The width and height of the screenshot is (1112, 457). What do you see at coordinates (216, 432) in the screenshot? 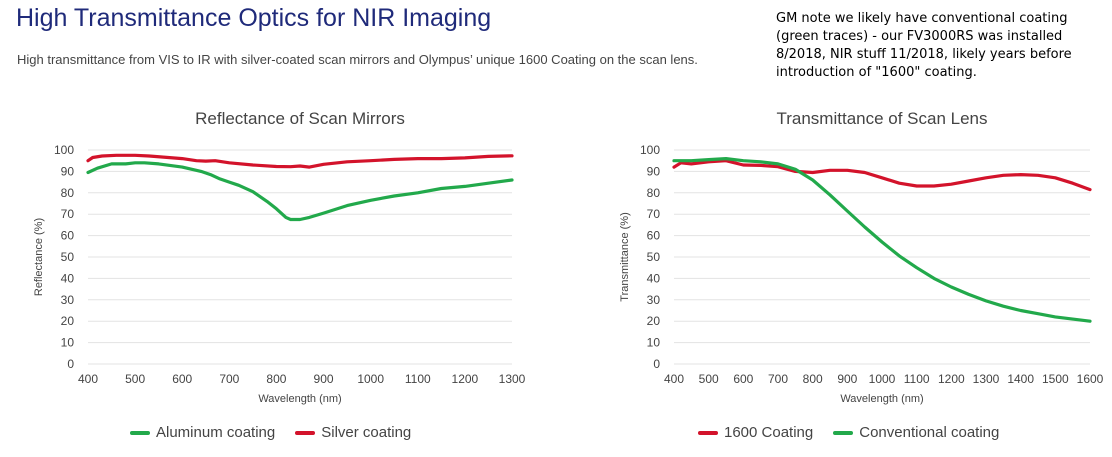
I see `legend-label: Aluminum coating` at bounding box center [216, 432].